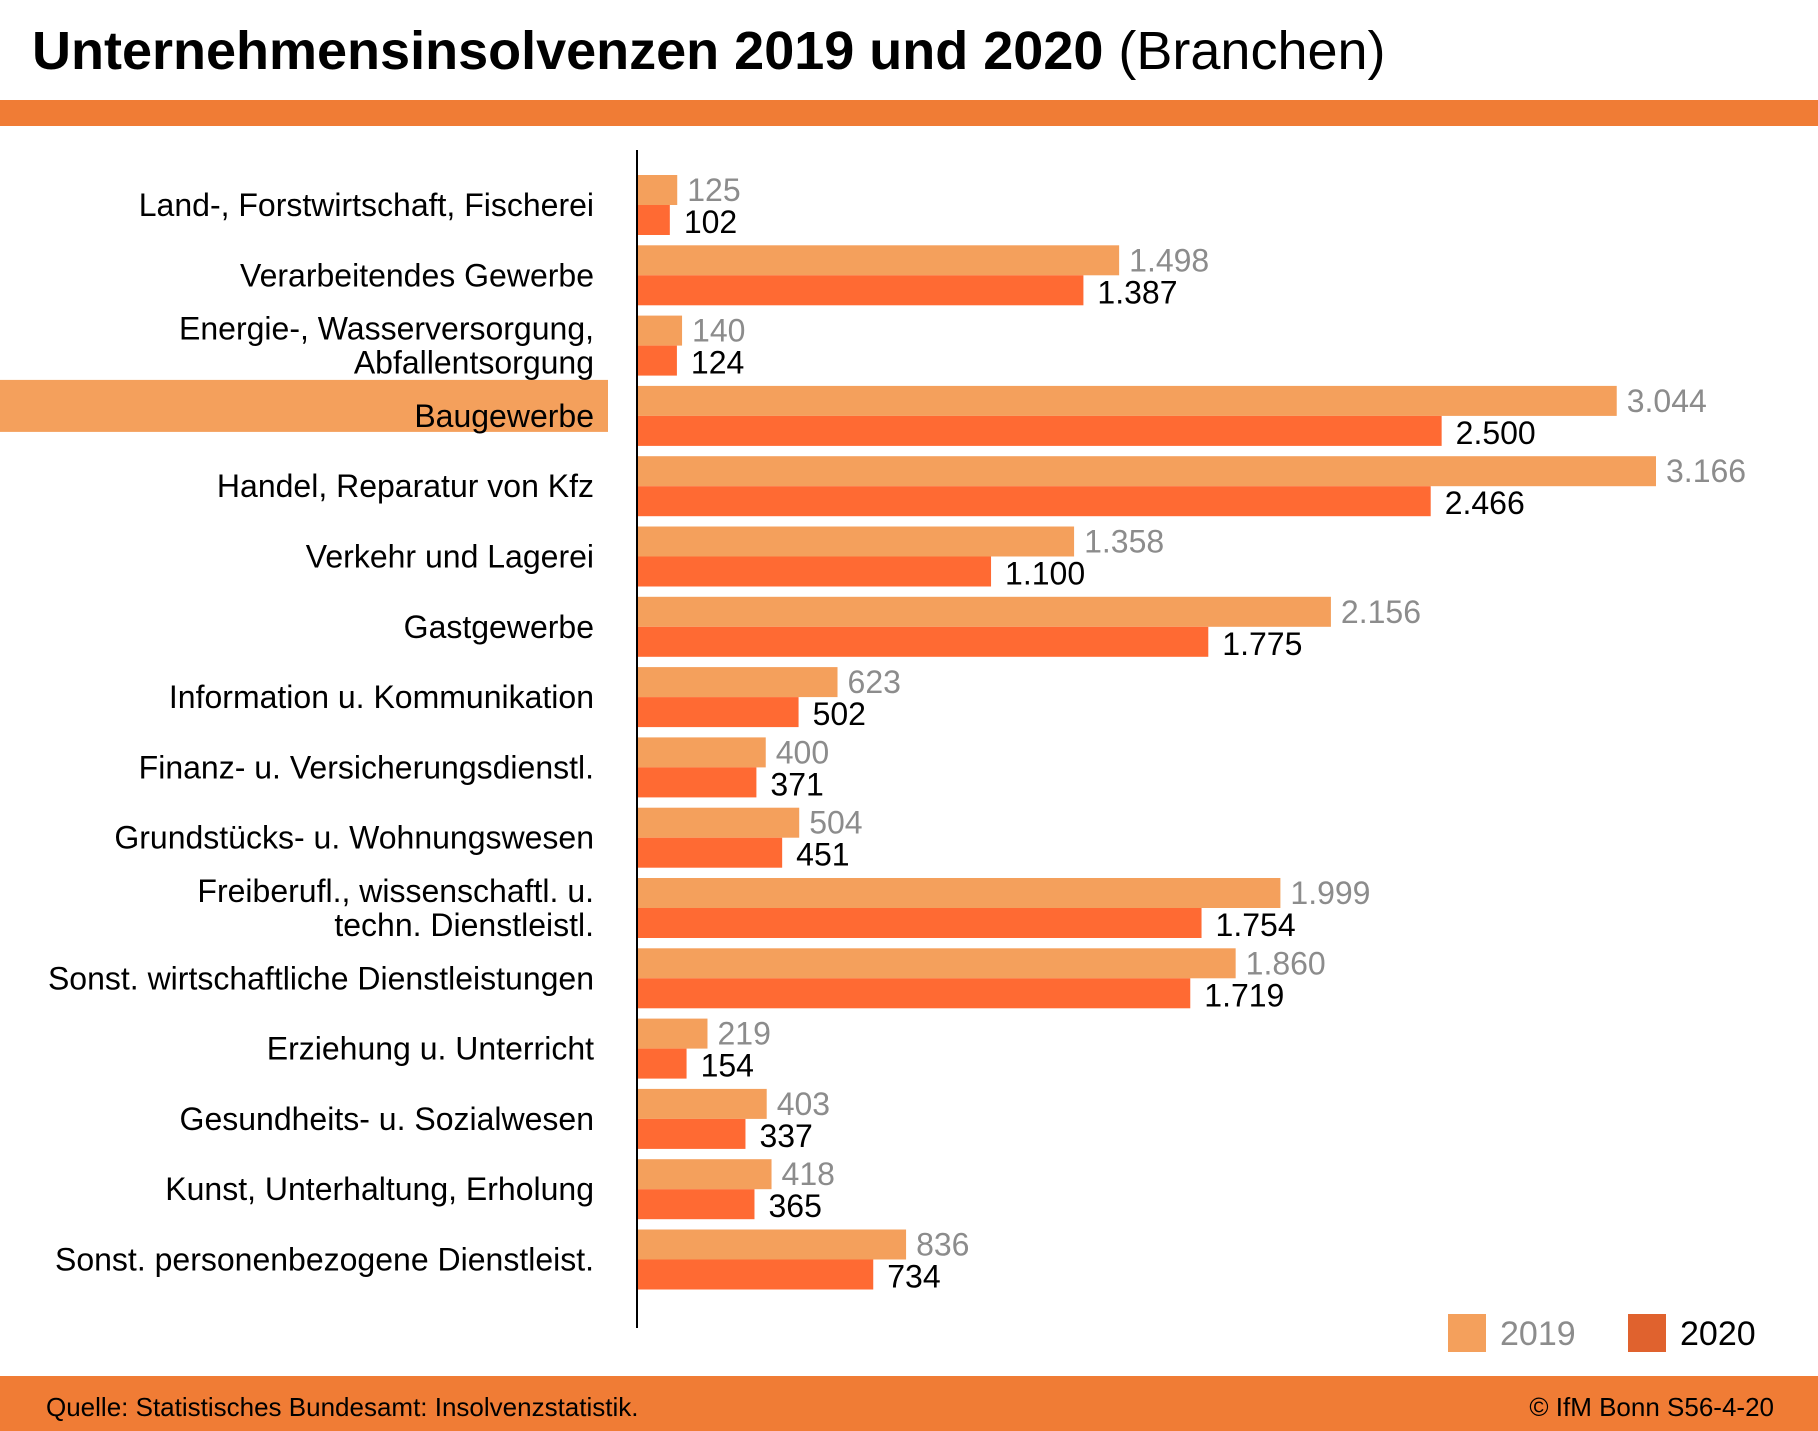  I want to click on value-label-2019: 1.358, so click(1124, 542).